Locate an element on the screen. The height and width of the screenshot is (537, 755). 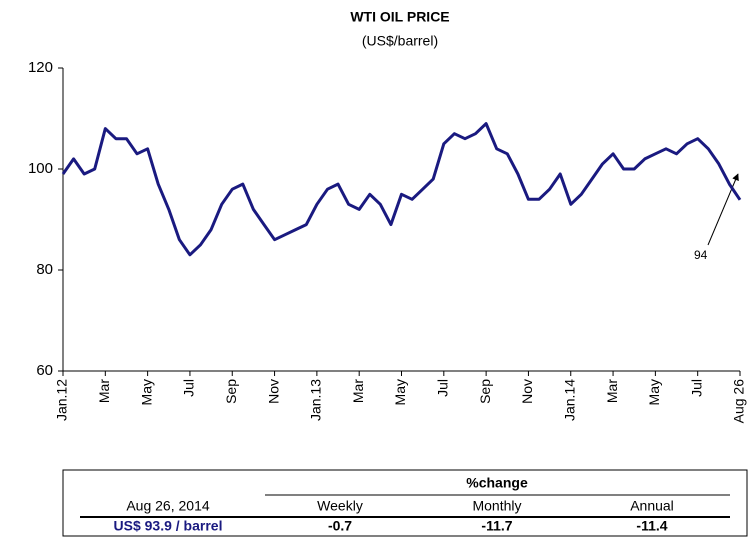
y-tick-label: 120 is located at coordinates (40, 67).